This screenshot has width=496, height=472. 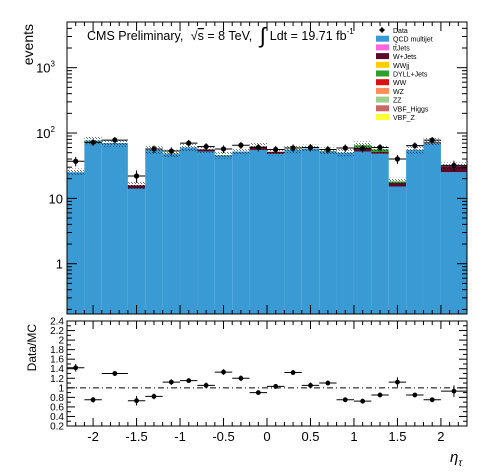 What do you see at coordinates (310, 436) in the screenshot?
I see `x-tick-label: 0.5` at bounding box center [310, 436].